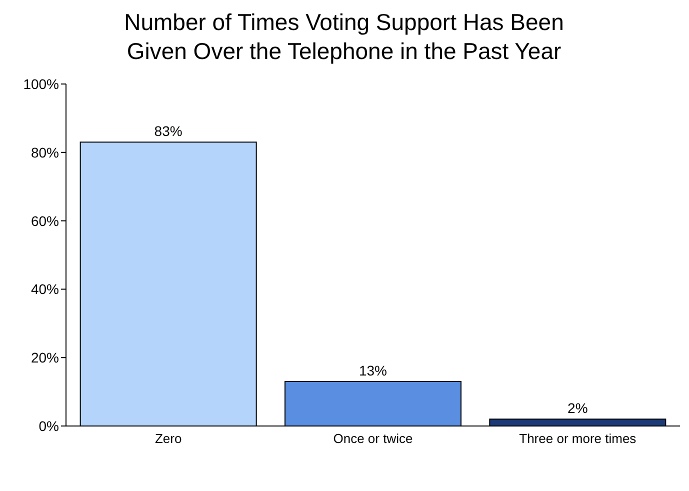 The width and height of the screenshot is (689, 491). What do you see at coordinates (578, 438) in the screenshot?
I see `x-tick-label: Three or more times` at bounding box center [578, 438].